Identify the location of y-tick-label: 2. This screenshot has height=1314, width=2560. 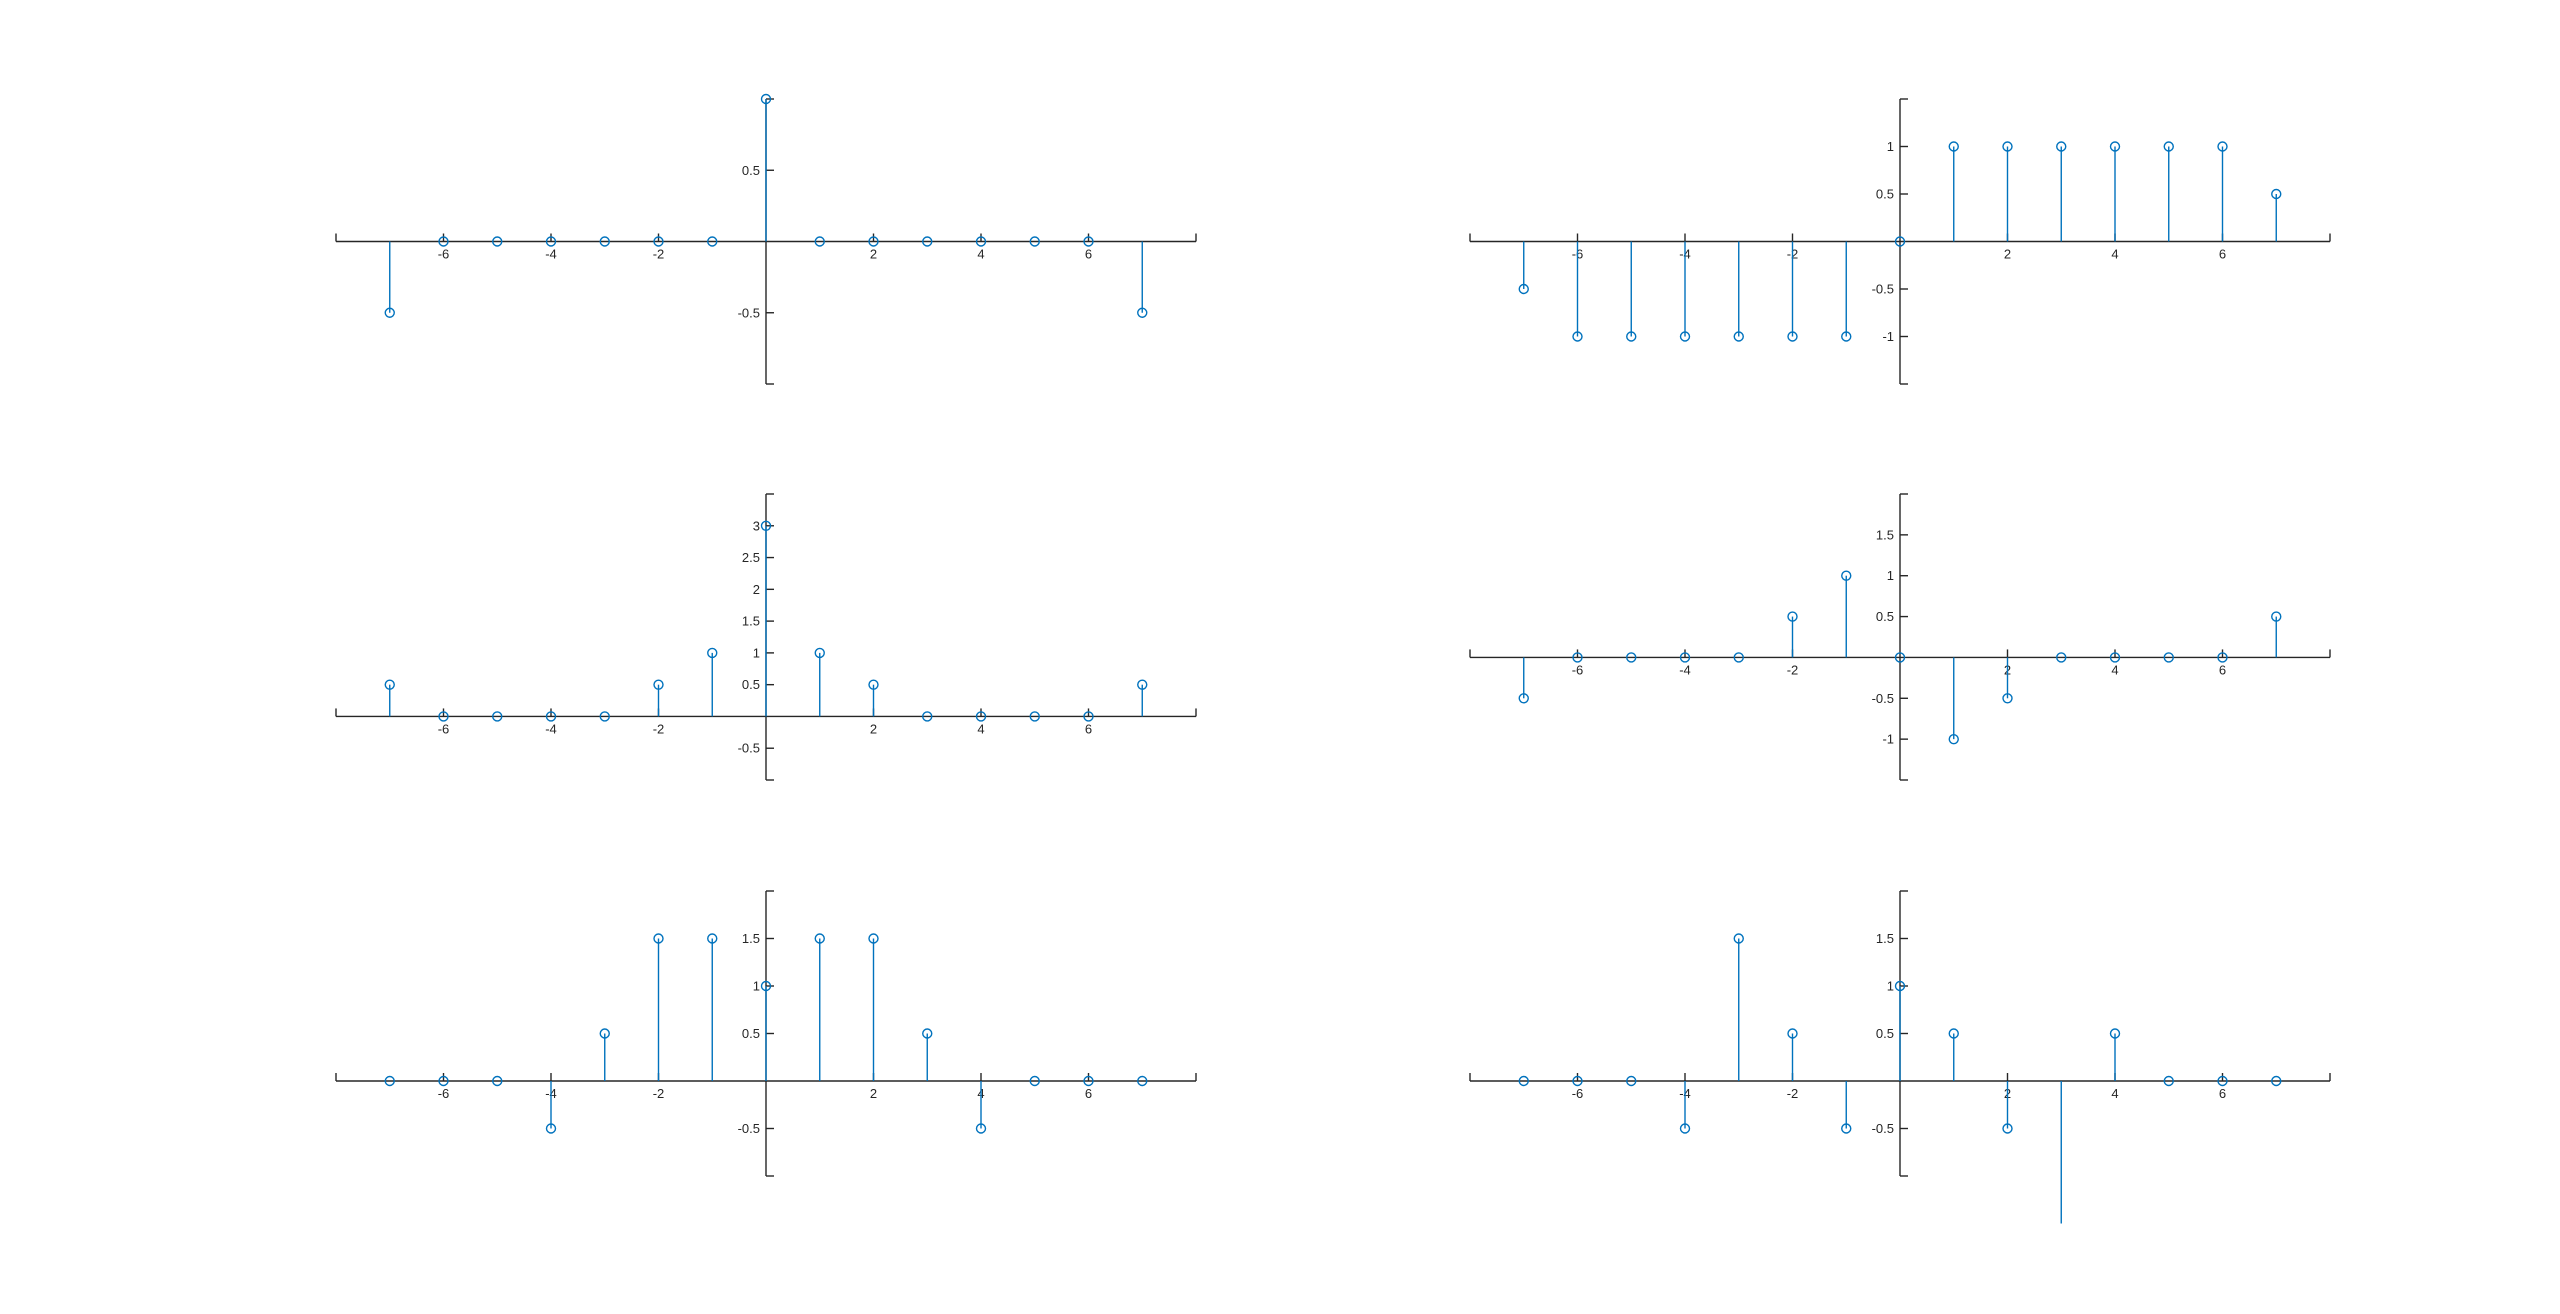
(756, 589).